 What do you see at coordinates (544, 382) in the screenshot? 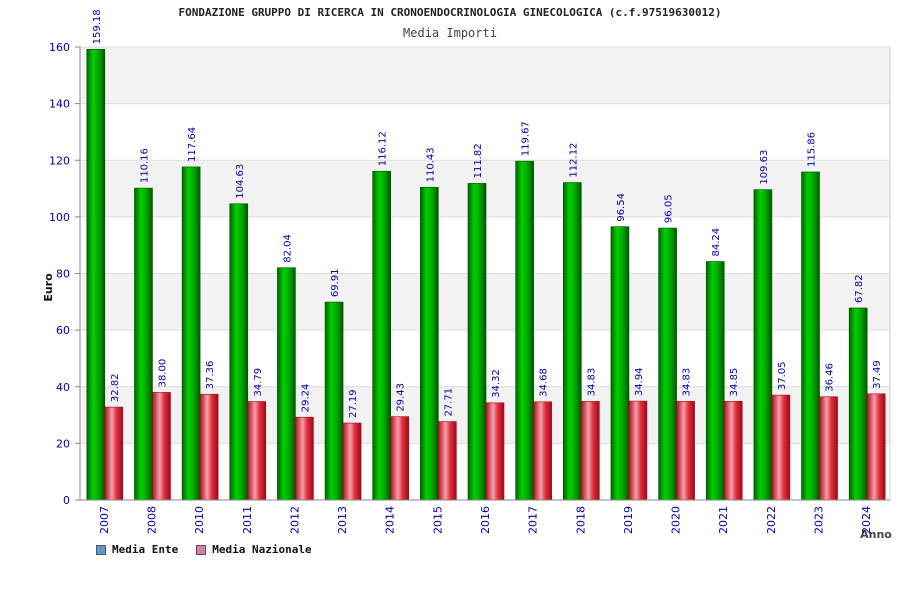
I see `data-label-media-nazionale: 34.68` at bounding box center [544, 382].